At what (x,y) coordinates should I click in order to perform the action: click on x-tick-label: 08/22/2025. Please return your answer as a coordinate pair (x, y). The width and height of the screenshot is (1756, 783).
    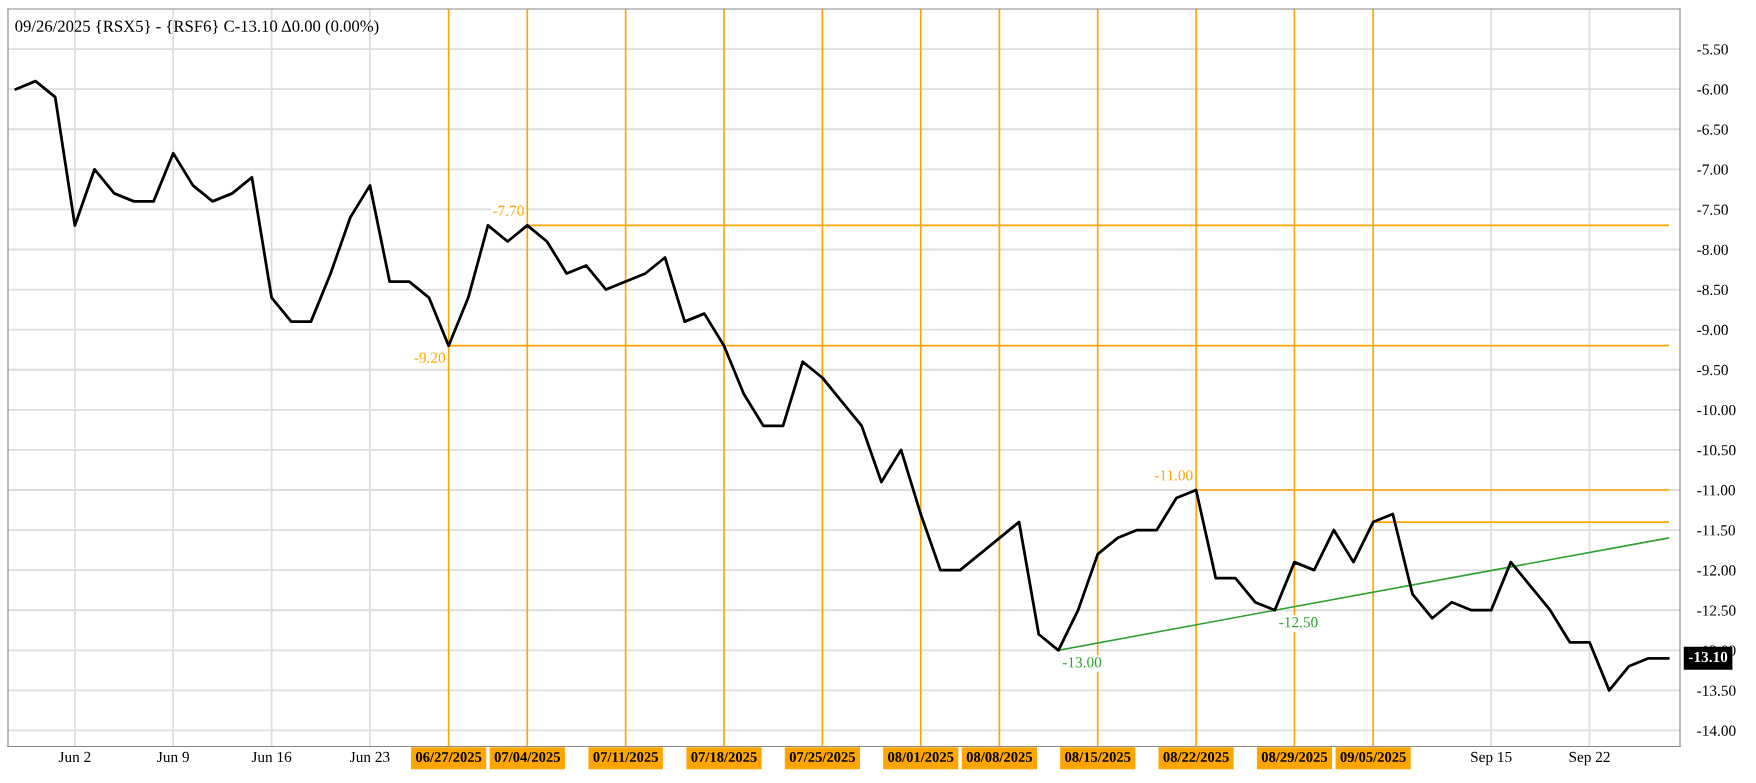
    Looking at the image, I should click on (1196, 757).